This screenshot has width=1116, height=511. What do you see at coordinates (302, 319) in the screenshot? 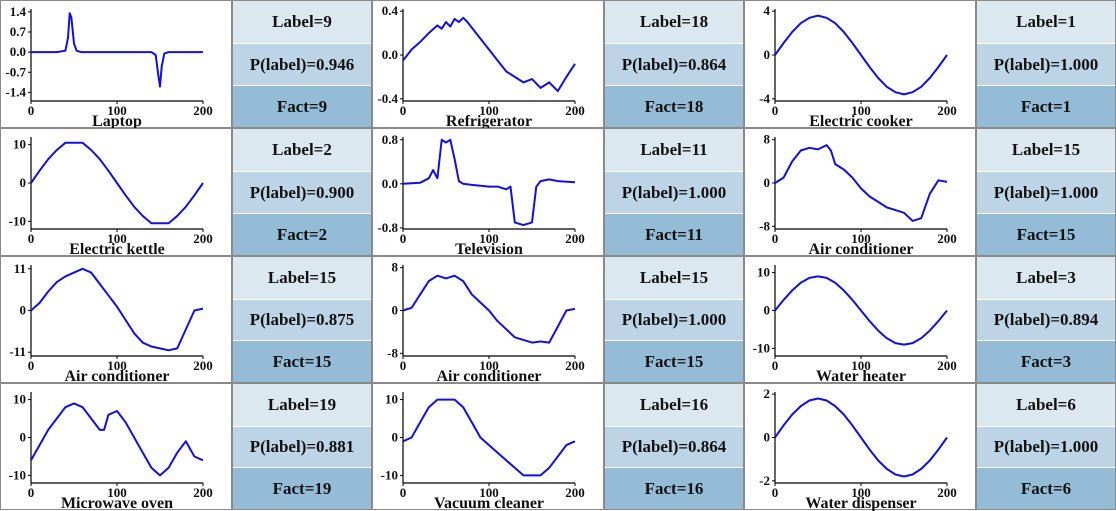
I see `label-probability: P(label)=0.875` at bounding box center [302, 319].